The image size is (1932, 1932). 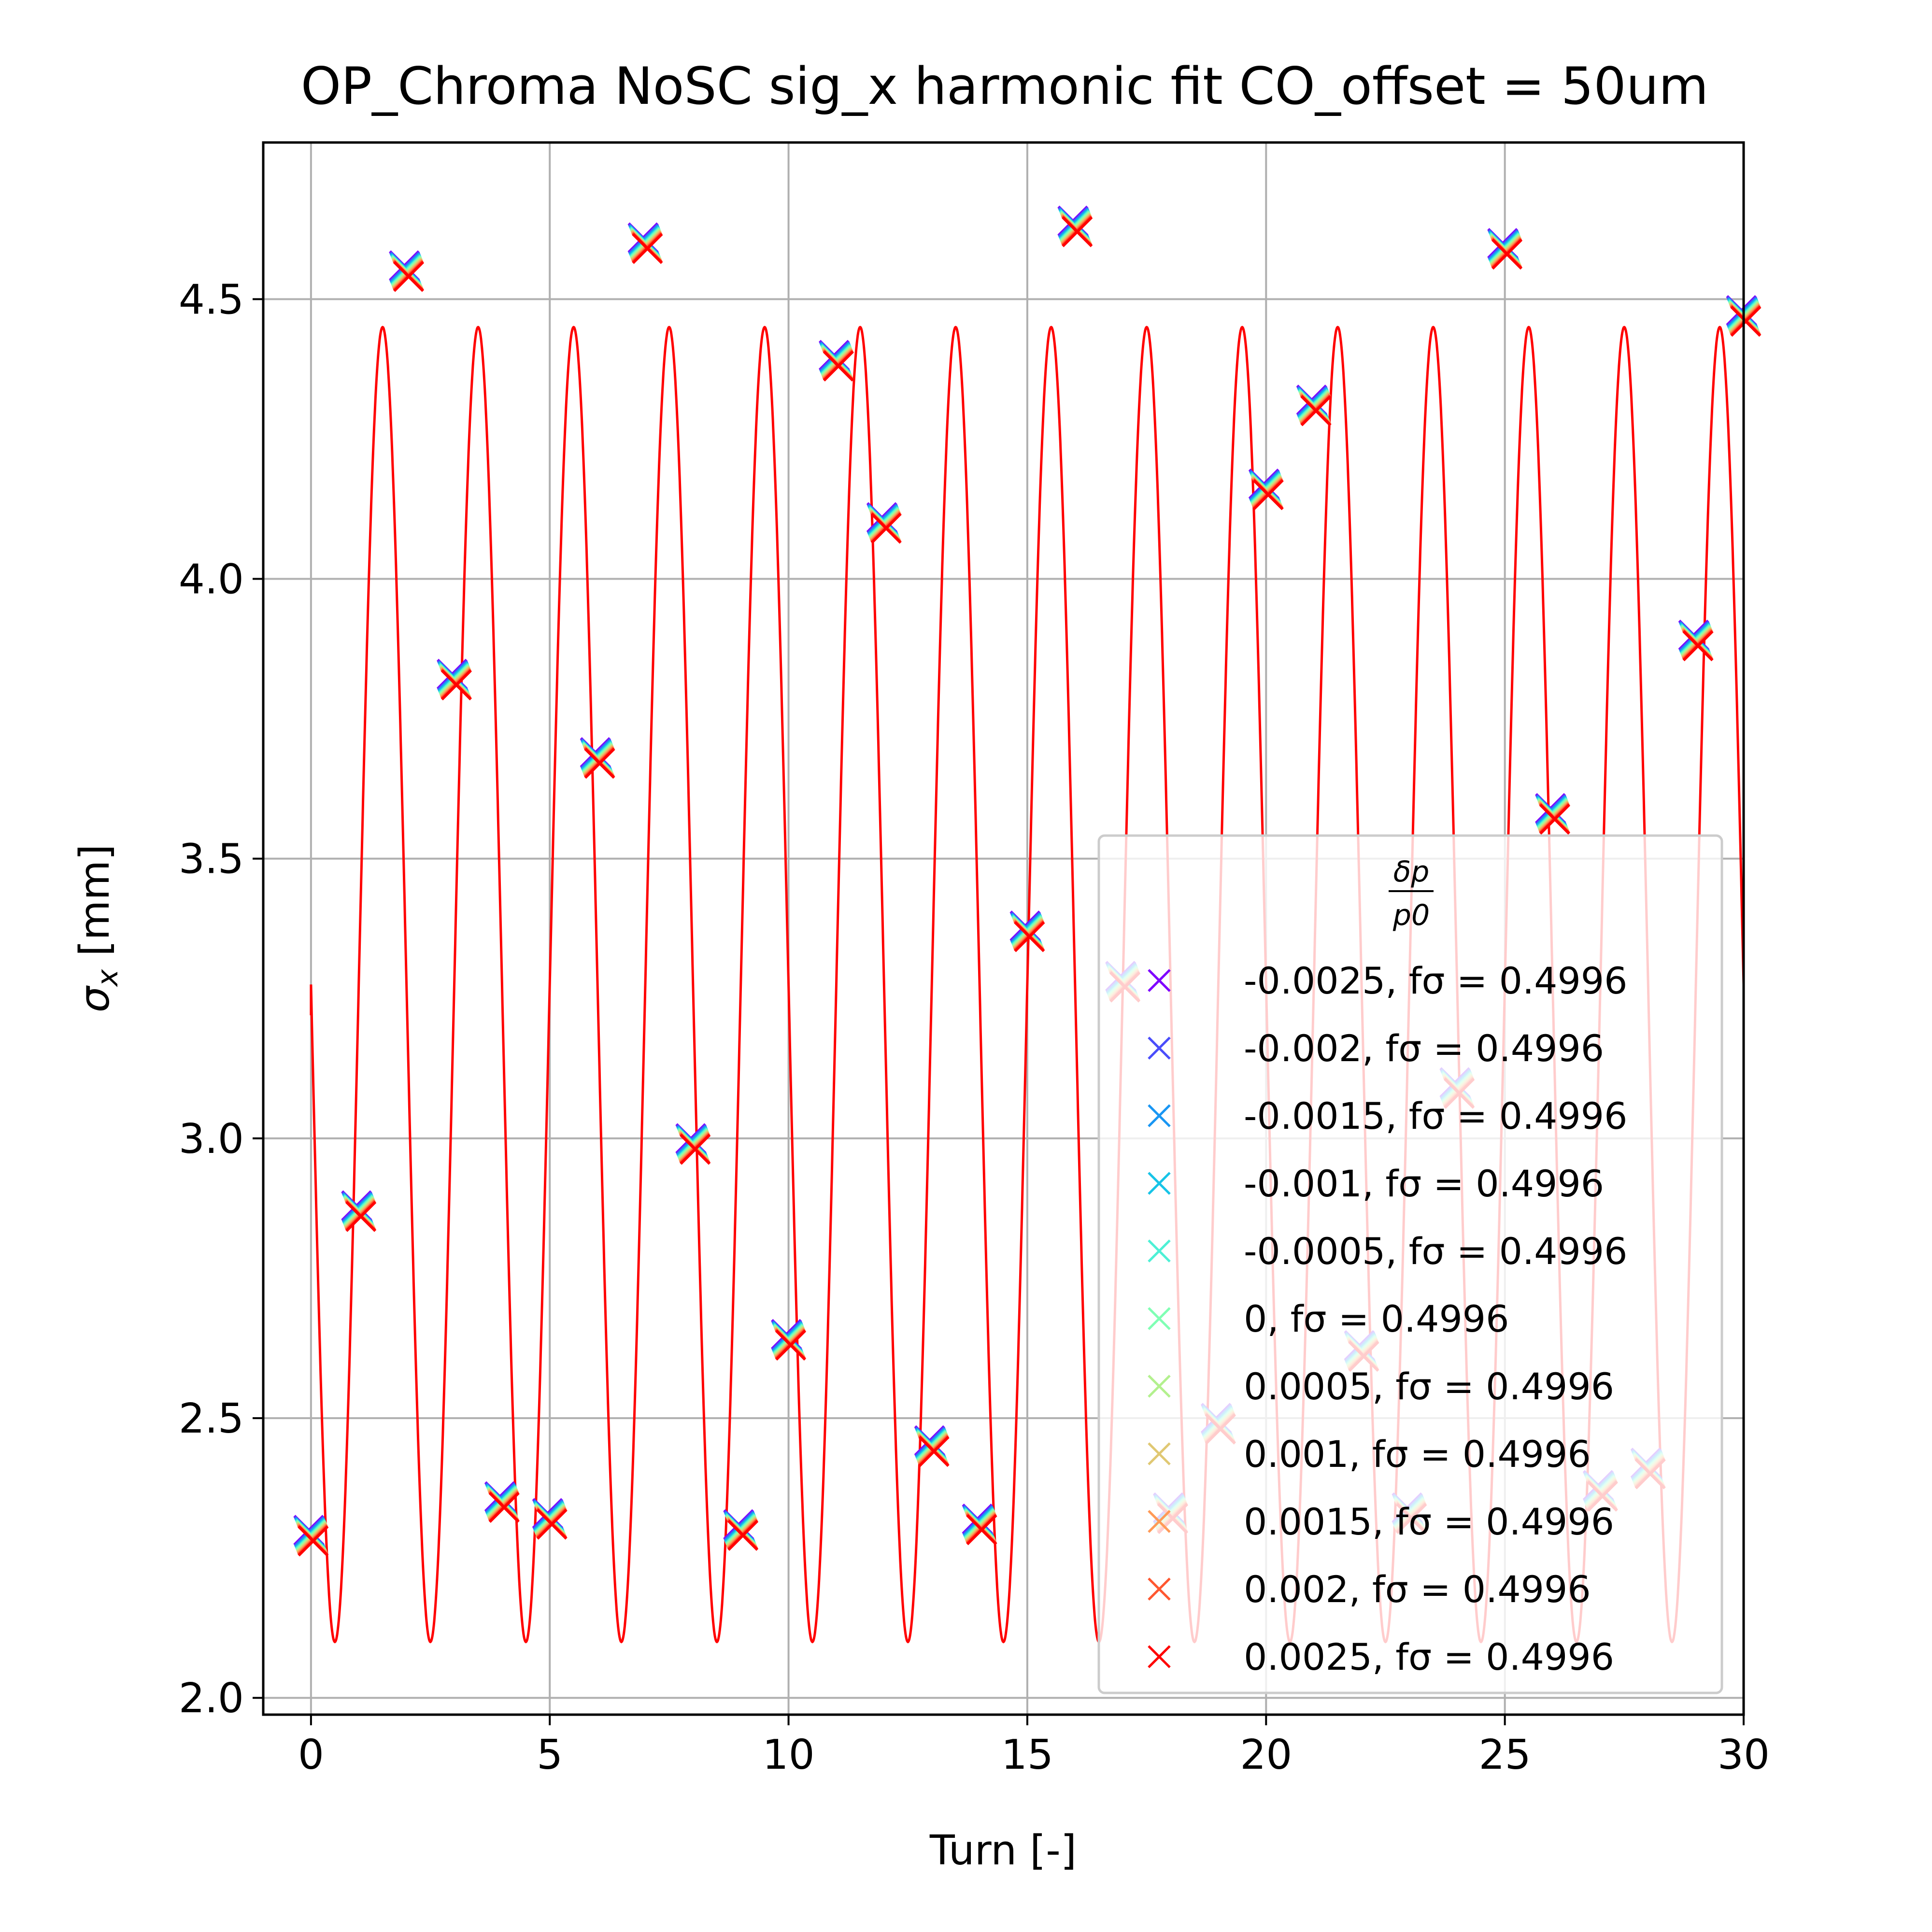 I want to click on legend-entry-label: -0.0025, fσ = 0.4996, so click(x=1436, y=980).